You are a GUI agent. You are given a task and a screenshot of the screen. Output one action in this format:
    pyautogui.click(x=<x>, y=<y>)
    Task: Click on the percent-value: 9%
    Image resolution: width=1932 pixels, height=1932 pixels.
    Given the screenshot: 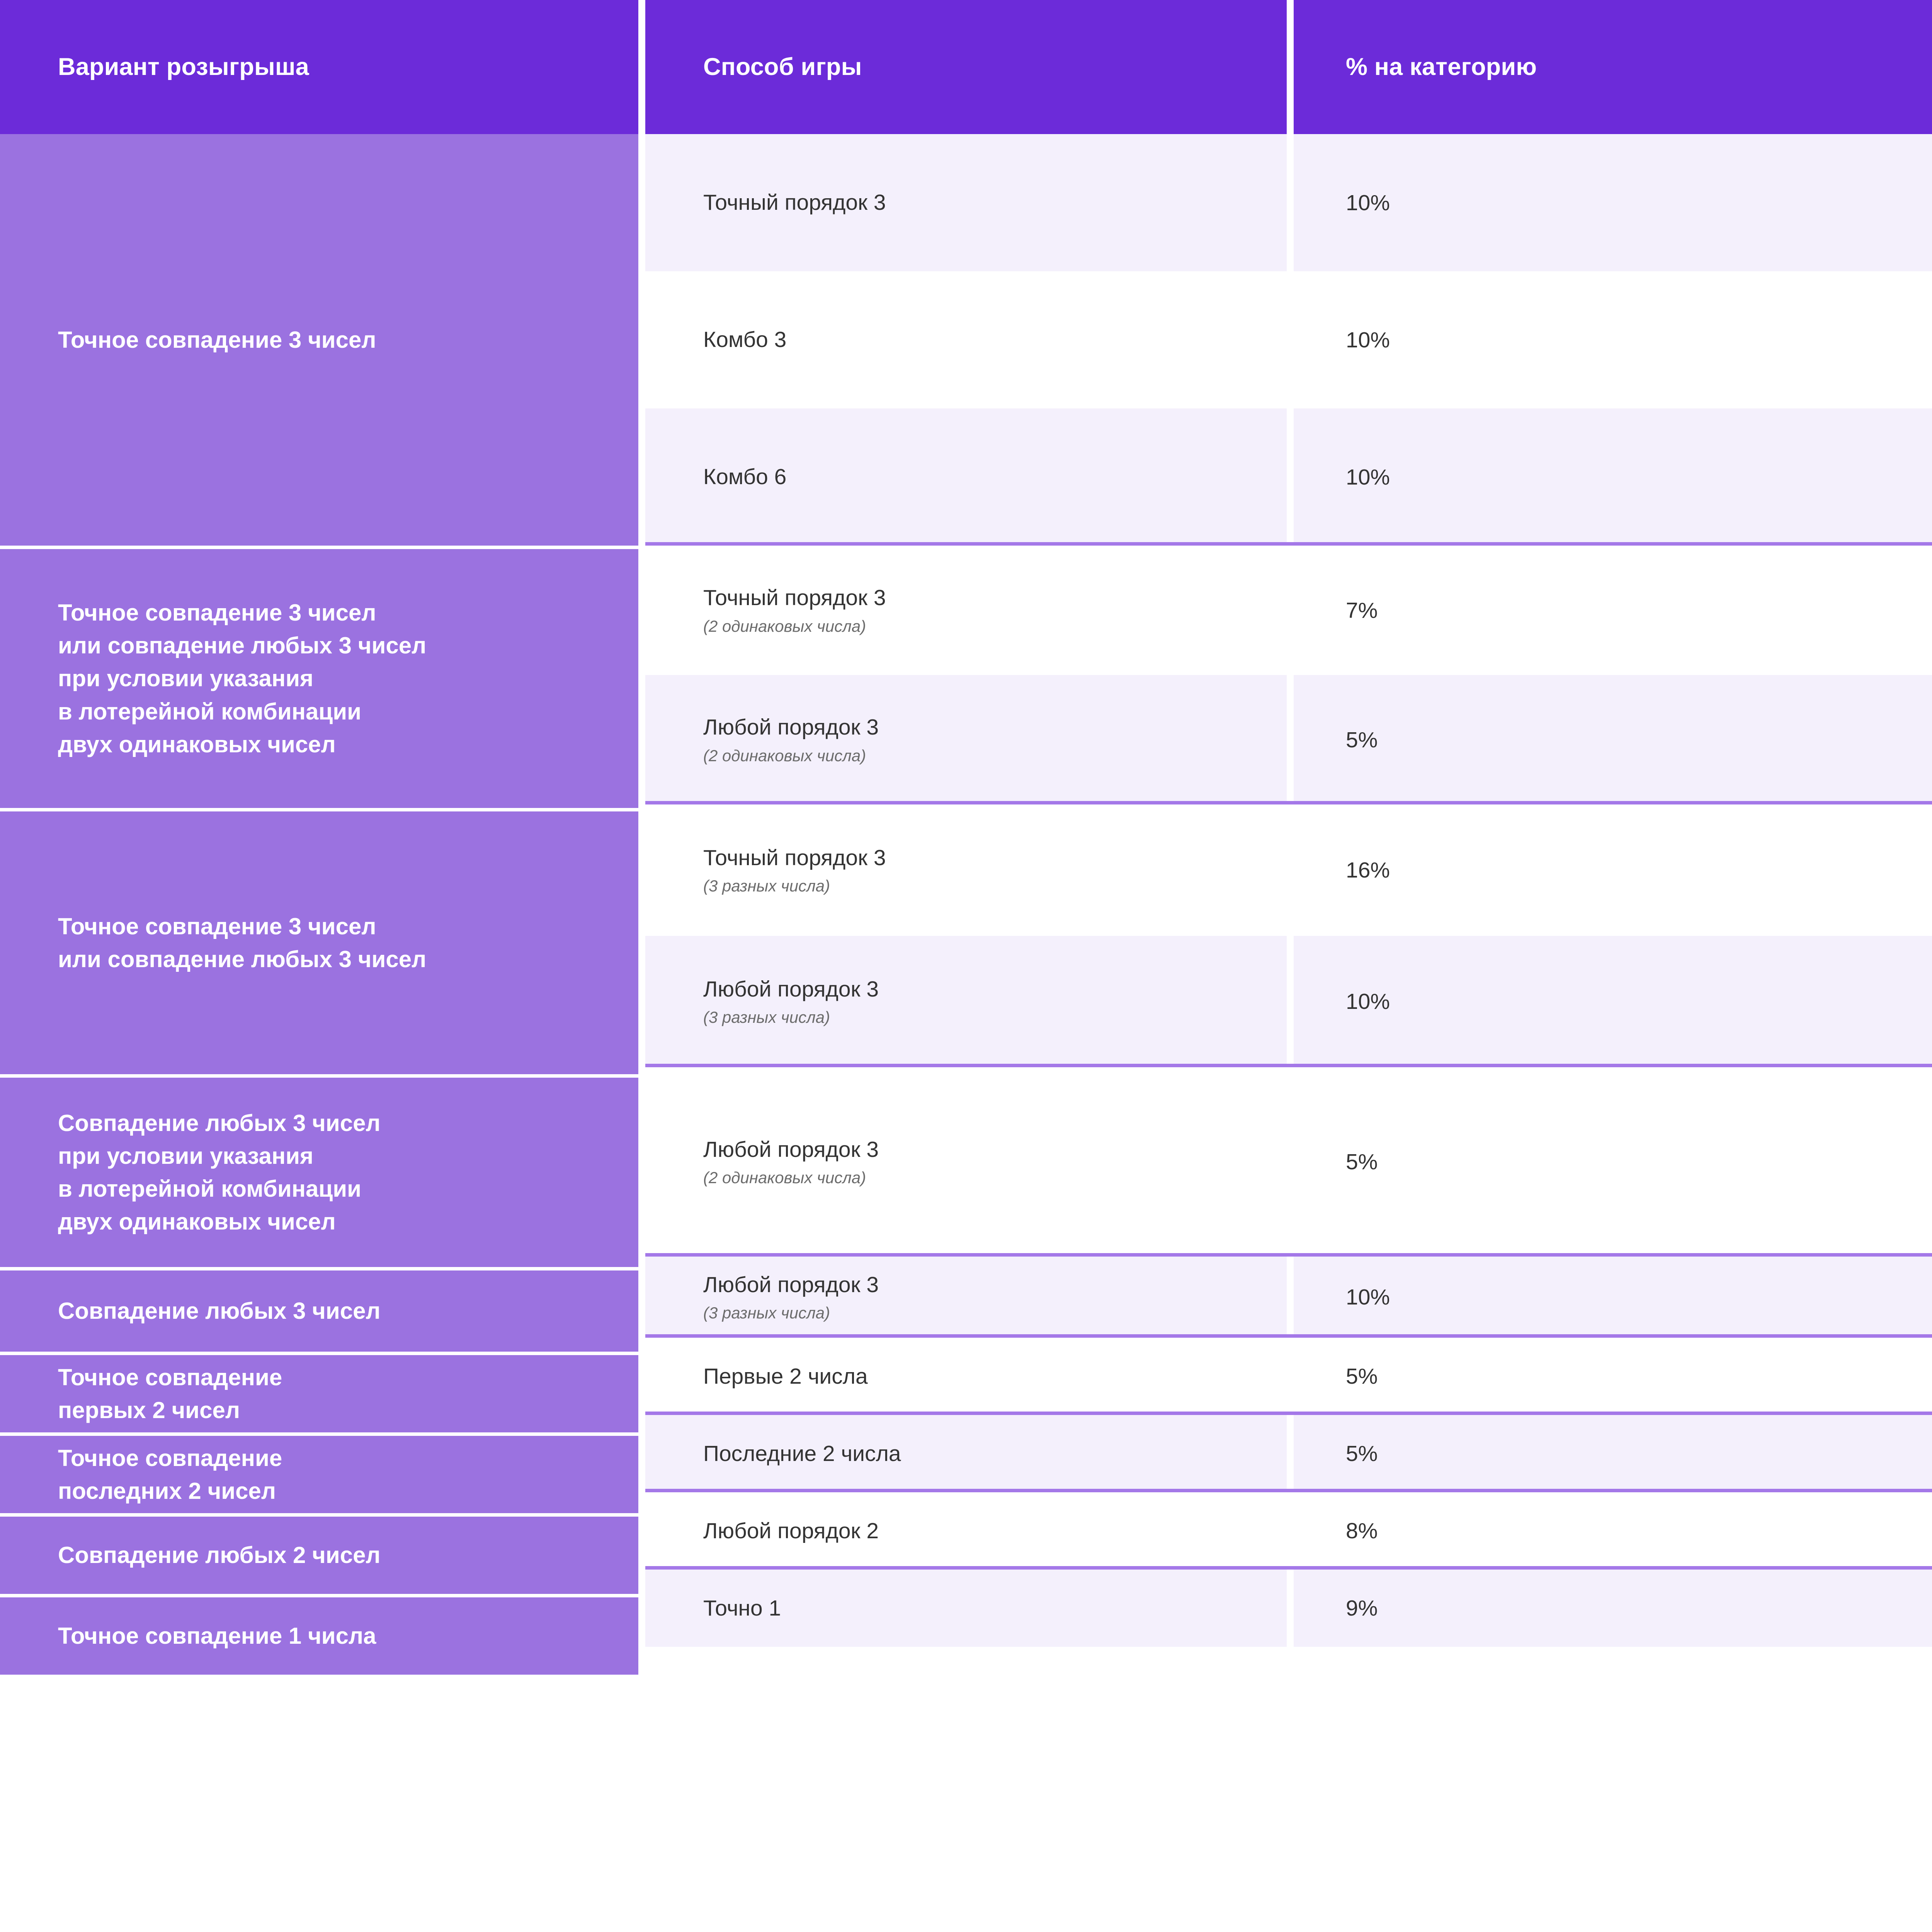 What is the action you would take?
    pyautogui.click(x=1362, y=1609)
    